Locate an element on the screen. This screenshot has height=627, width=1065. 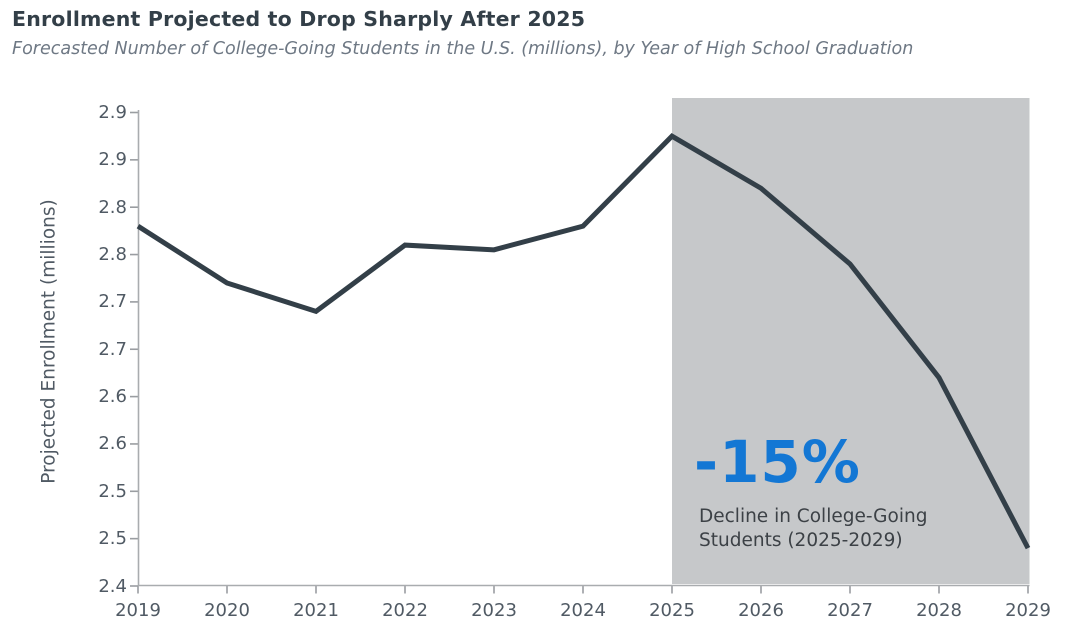
decline-percent-annotation: -15% is located at coordinates (777, 462).